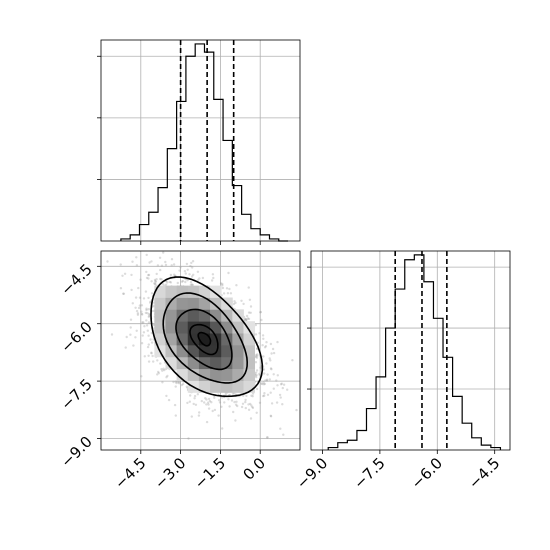  Describe the element at coordinates (210, 473) in the screenshot. I see `x-tick-label-2: −1.5` at that location.